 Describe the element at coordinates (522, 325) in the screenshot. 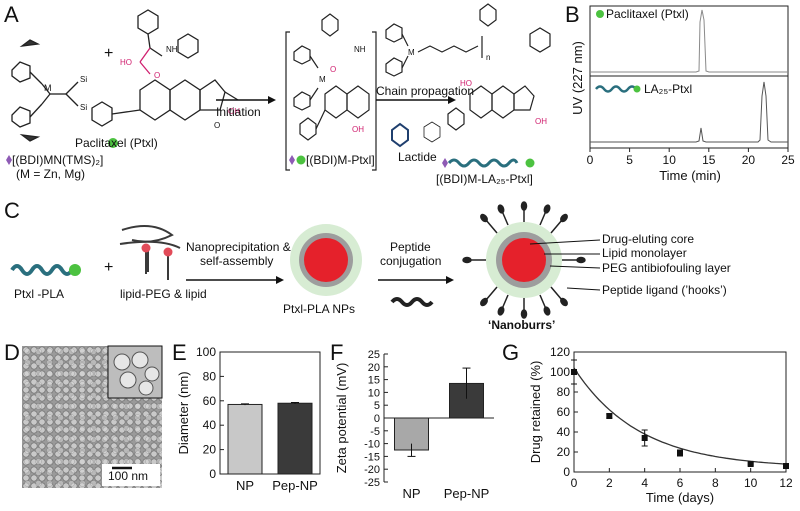

I see `nanoburrs-label: ‘Nanoburrs’` at that location.